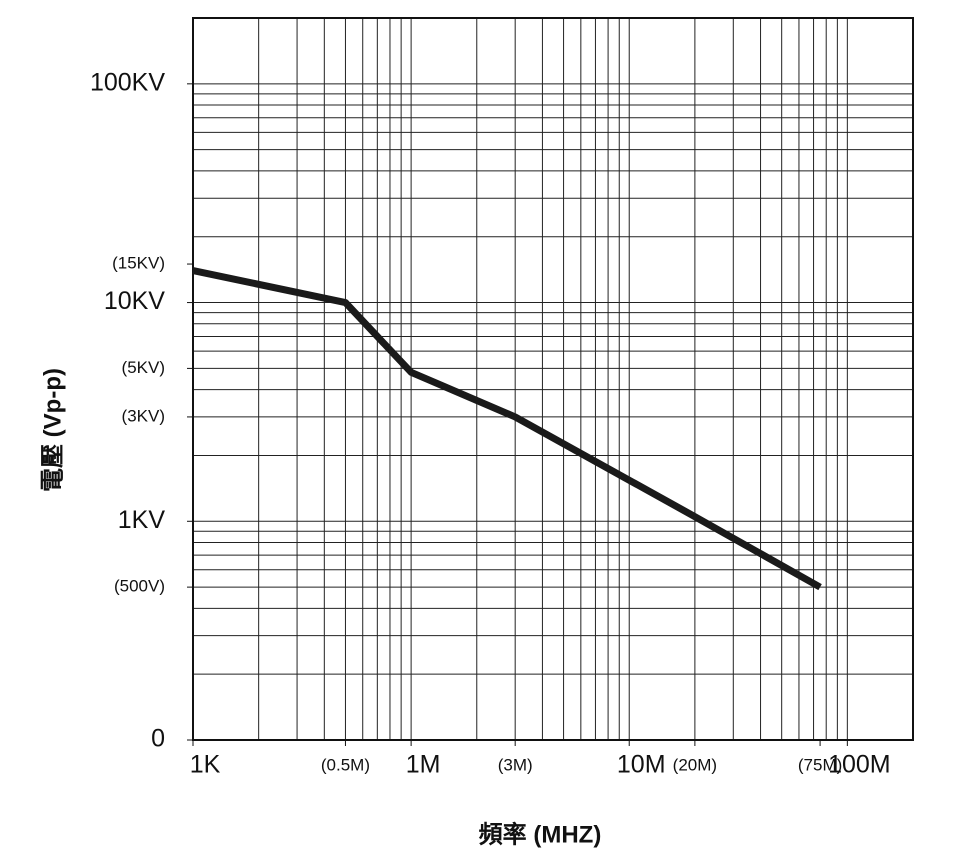 The image size is (961, 863). Describe the element at coordinates (820, 764) in the screenshot. I see `x-tick-label: (75M)` at that location.